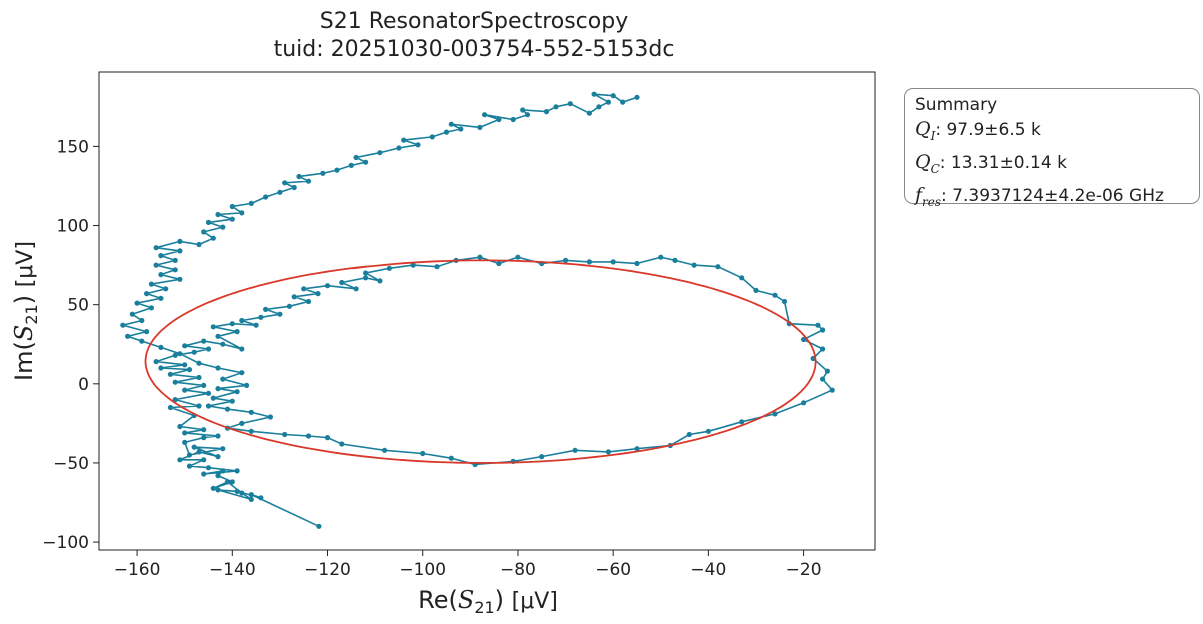 The image size is (1203, 624). I want to click on y-axis-label: Im(S21) [μV], so click(25, 311).